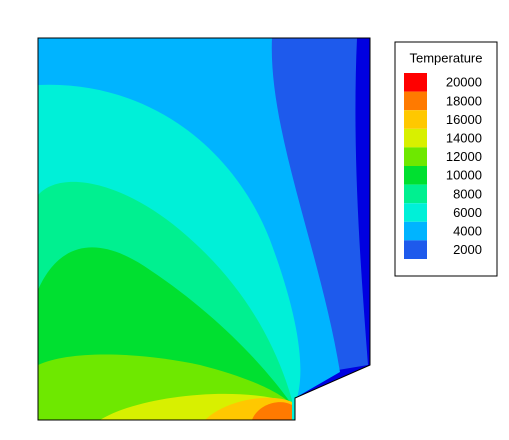 This screenshot has width=509, height=440. Describe the element at coordinates (272, 411) in the screenshot. I see `contour-band` at that location.